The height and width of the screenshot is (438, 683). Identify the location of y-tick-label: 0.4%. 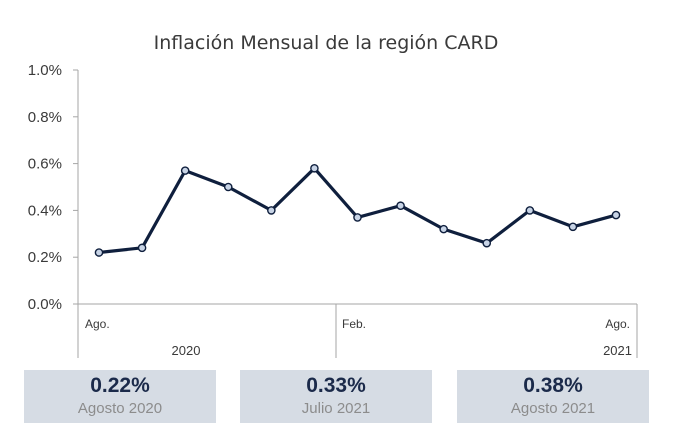
(45, 210).